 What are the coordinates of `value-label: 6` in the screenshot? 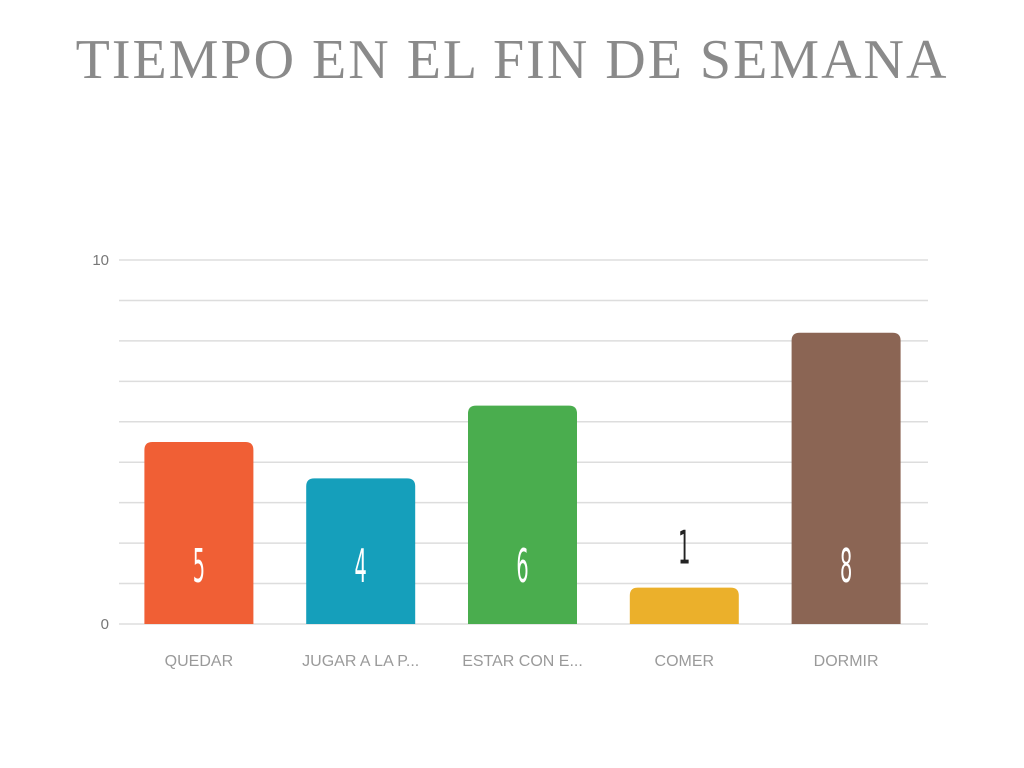 It's located at (522, 566).